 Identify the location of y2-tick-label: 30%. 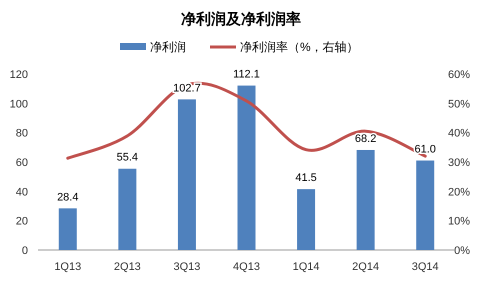
(459, 163).